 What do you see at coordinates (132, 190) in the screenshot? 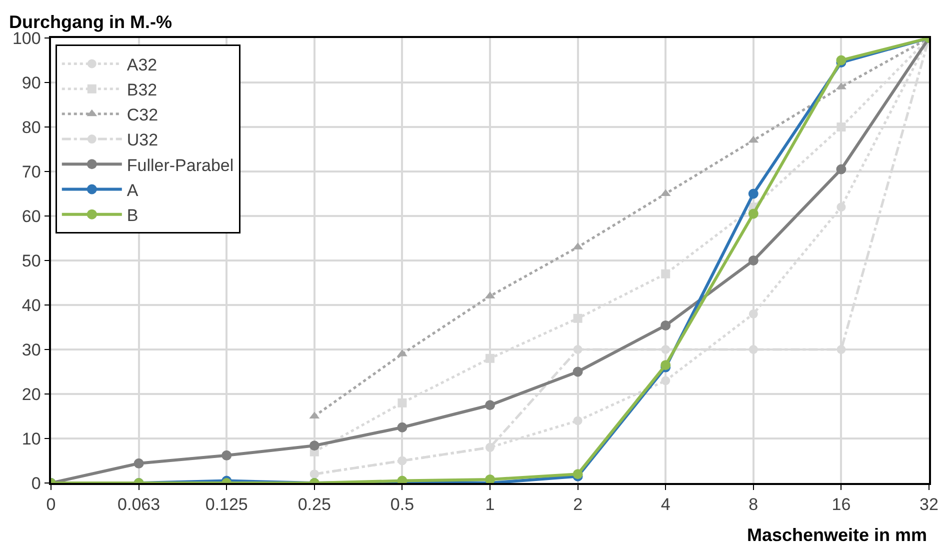
I see `legend-label: A` at bounding box center [132, 190].